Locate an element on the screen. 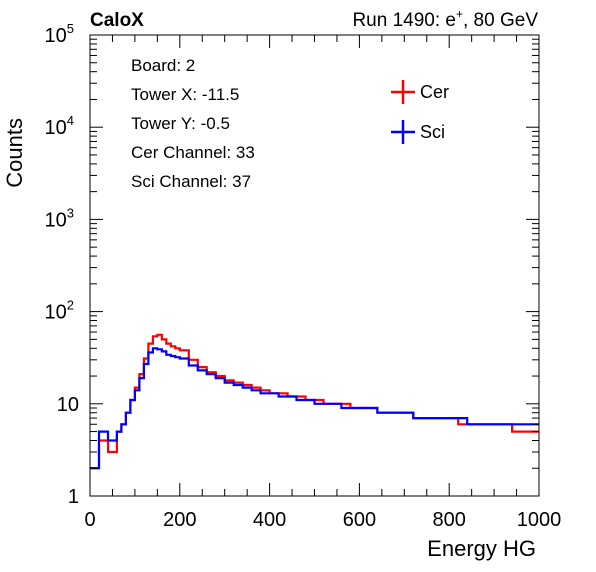 The image size is (596, 572). y-tick-base: 1 is located at coordinates (73, 497).